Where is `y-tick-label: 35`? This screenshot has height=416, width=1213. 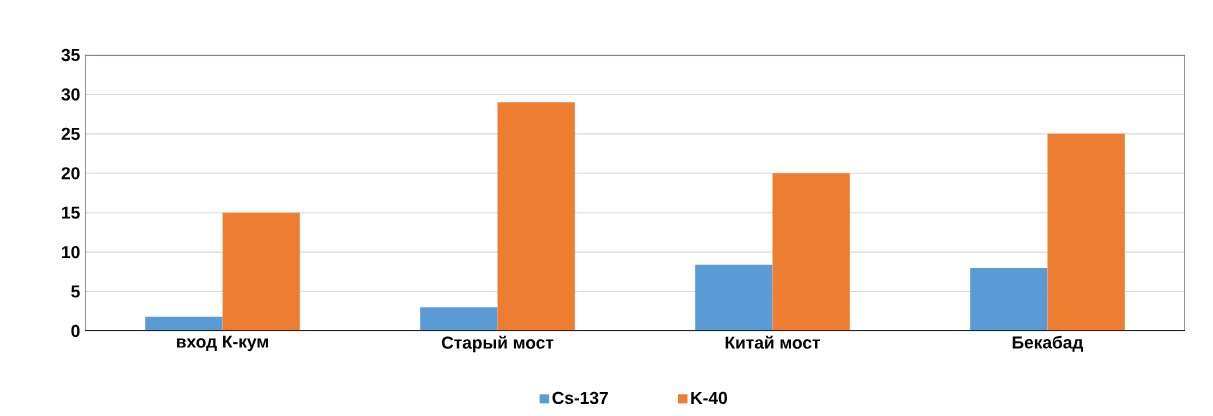 y-tick-label: 35 is located at coordinates (70, 55).